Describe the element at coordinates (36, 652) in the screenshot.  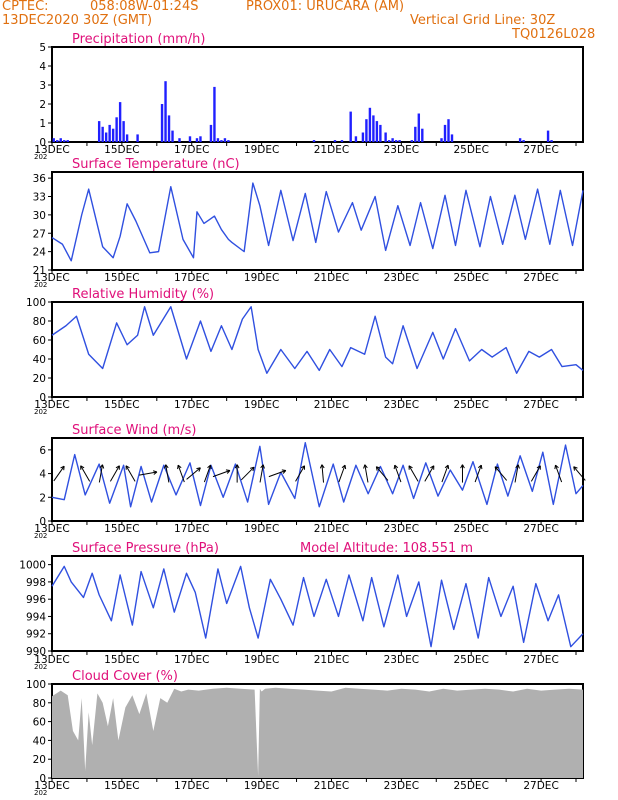
I see `y-tick-label: 990` at that location.